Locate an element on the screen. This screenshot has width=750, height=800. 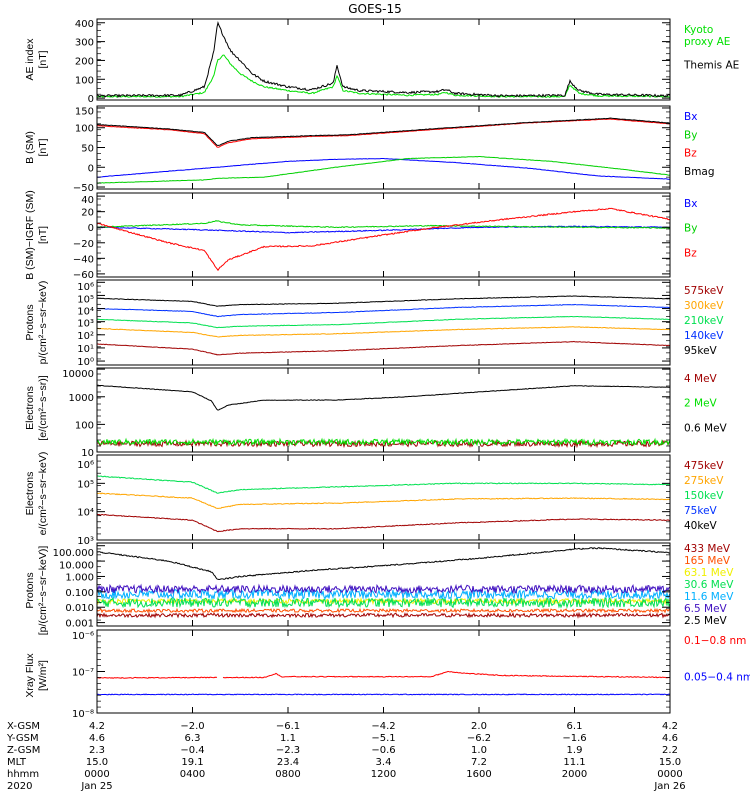
legend-entry: 0.05−0.4 nm is located at coordinates (717, 678).